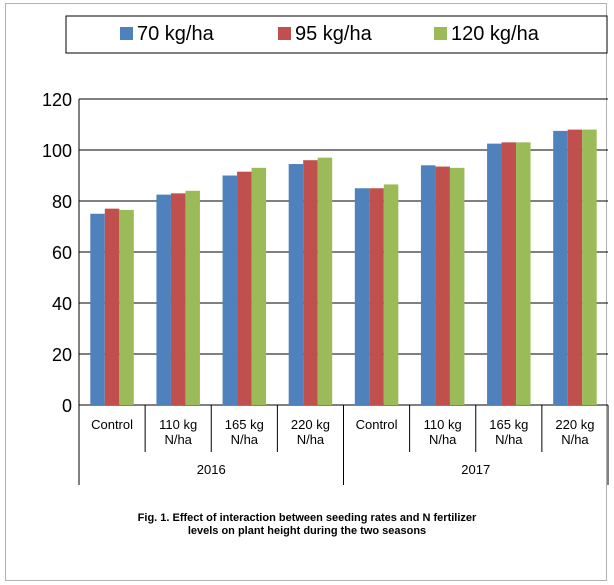 The width and height of the screenshot is (614, 585). Describe the element at coordinates (176, 34) in the screenshot. I see `legend-label: 70 kg/ha` at that location.